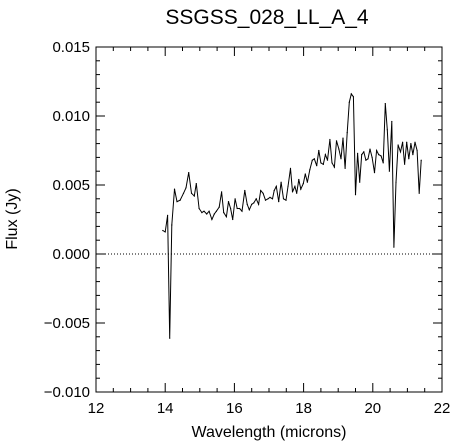 This screenshot has width=452, height=442. What do you see at coordinates (71, 116) in the screenshot?
I see `y-tick-label: 0.010` at bounding box center [71, 116].